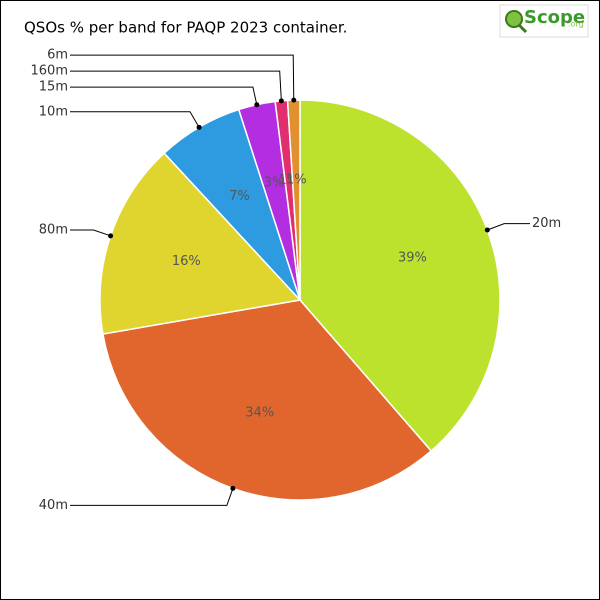 This screenshot has height=600, width=600. Describe the element at coordinates (53, 87) in the screenshot. I see `slice-label: 15m` at that location.